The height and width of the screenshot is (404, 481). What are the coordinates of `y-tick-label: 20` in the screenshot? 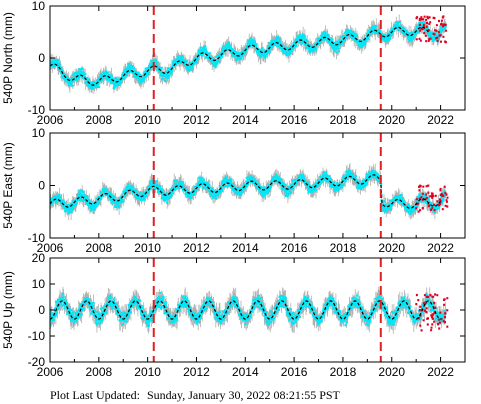 It's located at (39, 258).